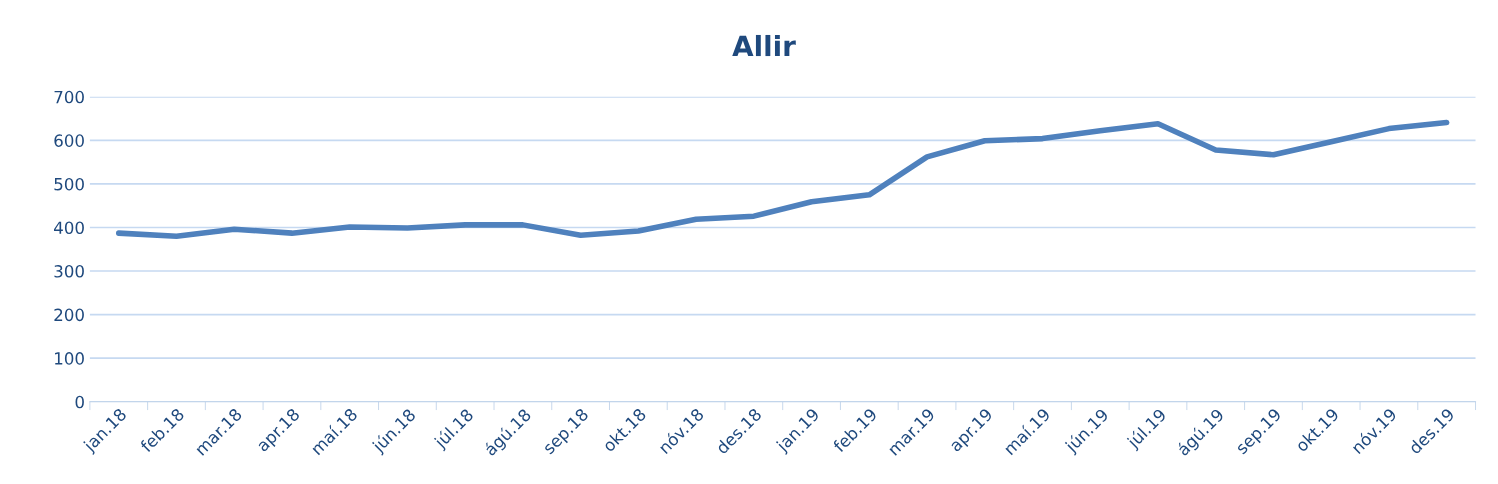 Image resolution: width=1498 pixels, height=484 pixels. What do you see at coordinates (69, 140) in the screenshot?
I see `y-tick-label: 600` at bounding box center [69, 140].